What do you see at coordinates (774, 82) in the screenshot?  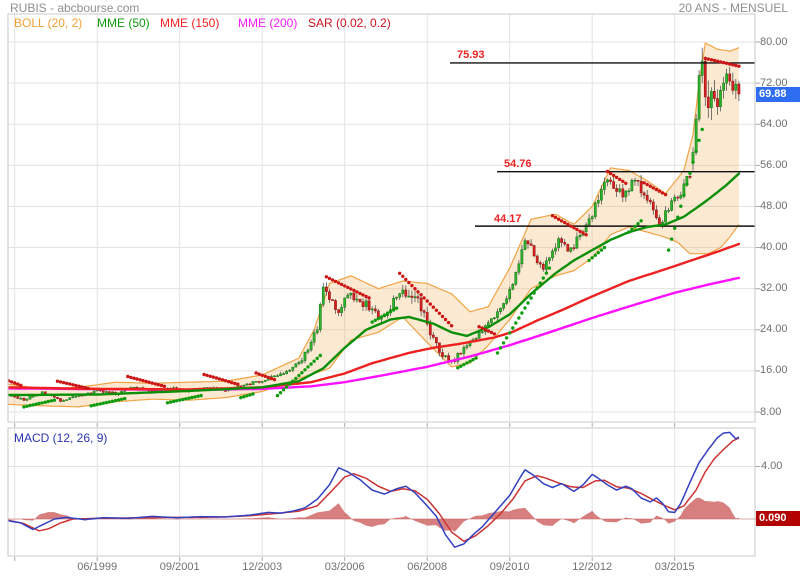 I see `price-axis-label: 72.00` at bounding box center [774, 82].